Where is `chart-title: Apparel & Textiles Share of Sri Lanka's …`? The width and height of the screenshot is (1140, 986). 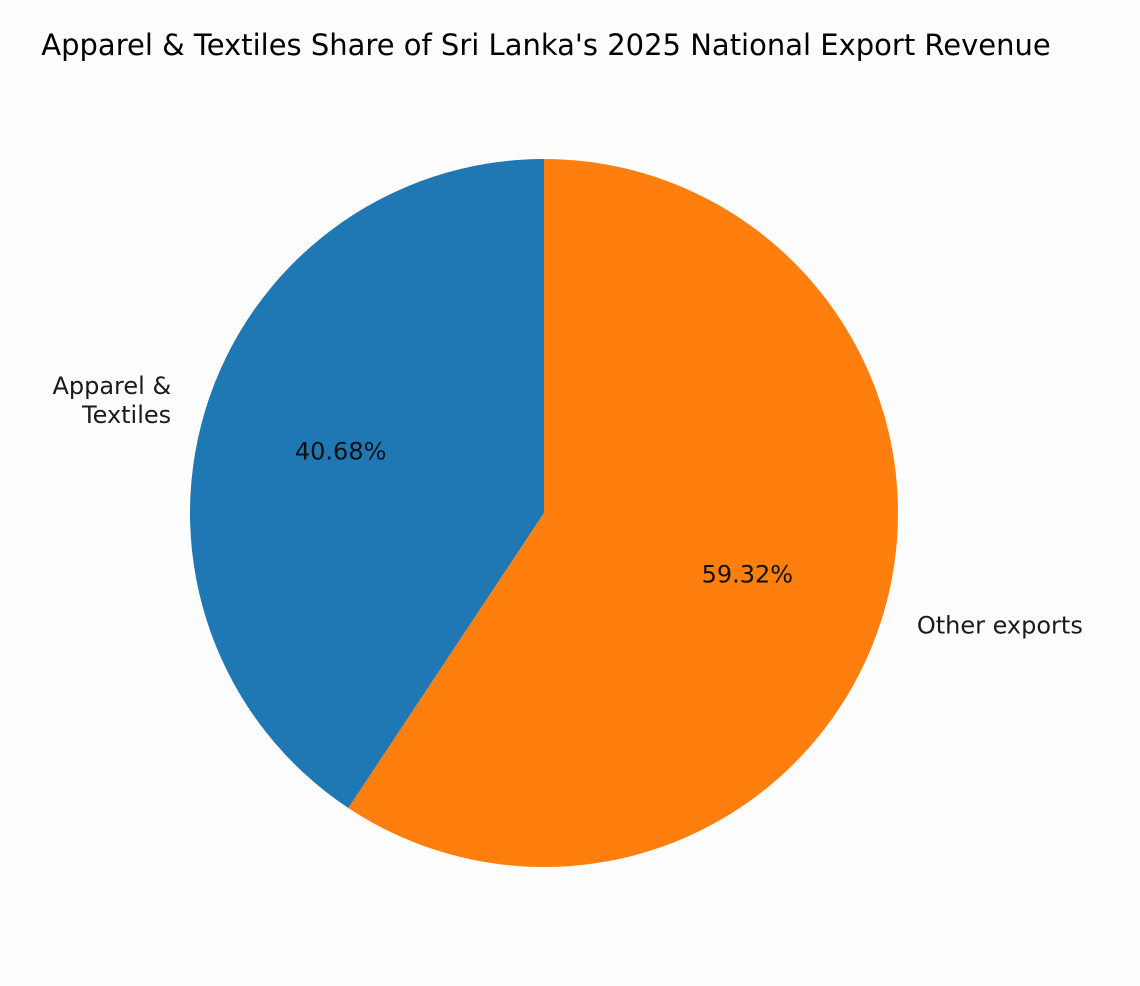 chart-title: Apparel & Textiles Share of Sri Lanka's … is located at coordinates (545, 45).